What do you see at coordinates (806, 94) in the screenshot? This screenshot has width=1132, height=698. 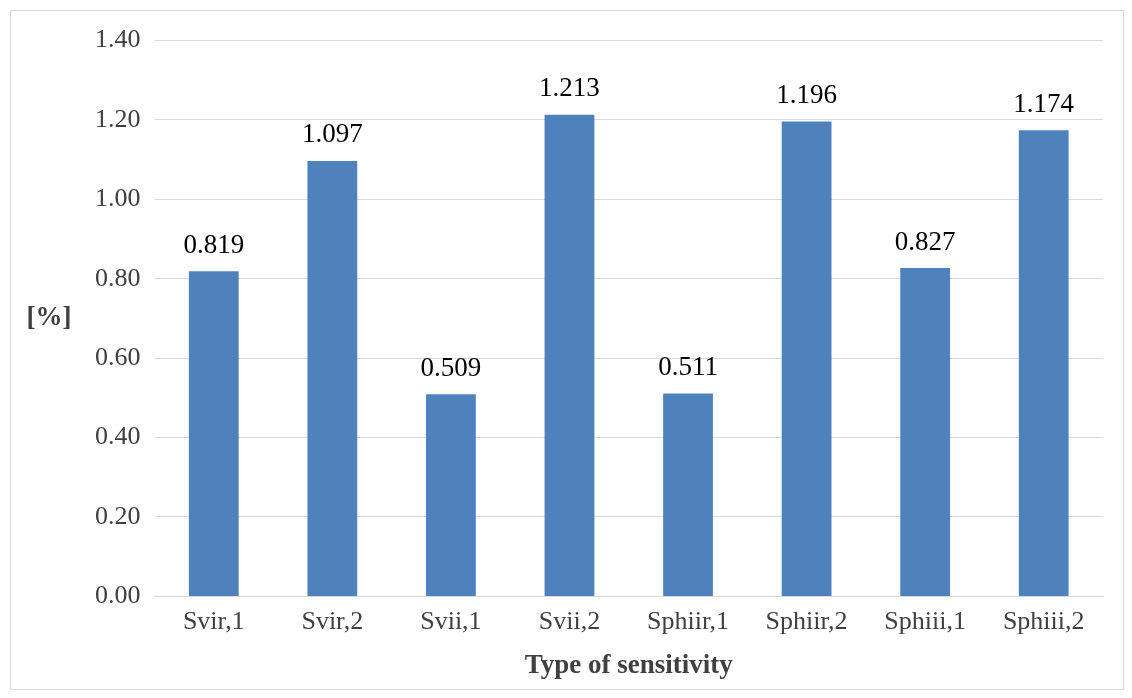 I see `data-label: 1.196` at bounding box center [806, 94].